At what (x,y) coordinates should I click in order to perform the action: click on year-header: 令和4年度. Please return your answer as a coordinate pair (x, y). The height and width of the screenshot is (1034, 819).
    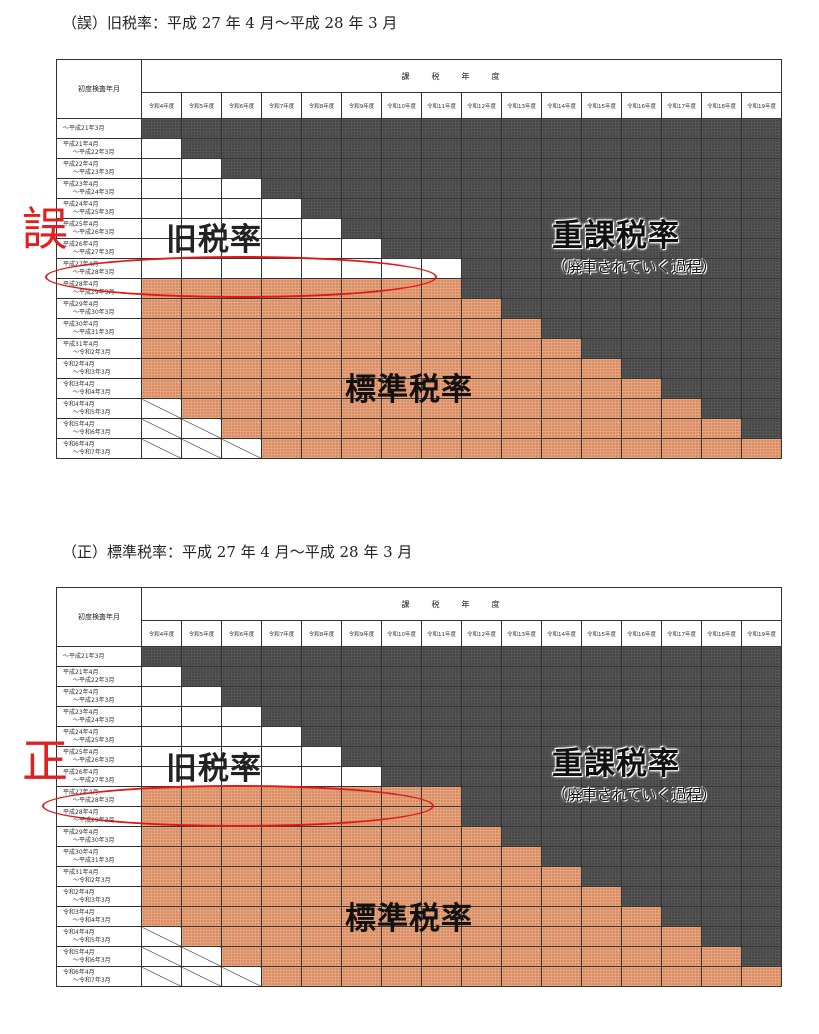
    Looking at the image, I should click on (161, 633).